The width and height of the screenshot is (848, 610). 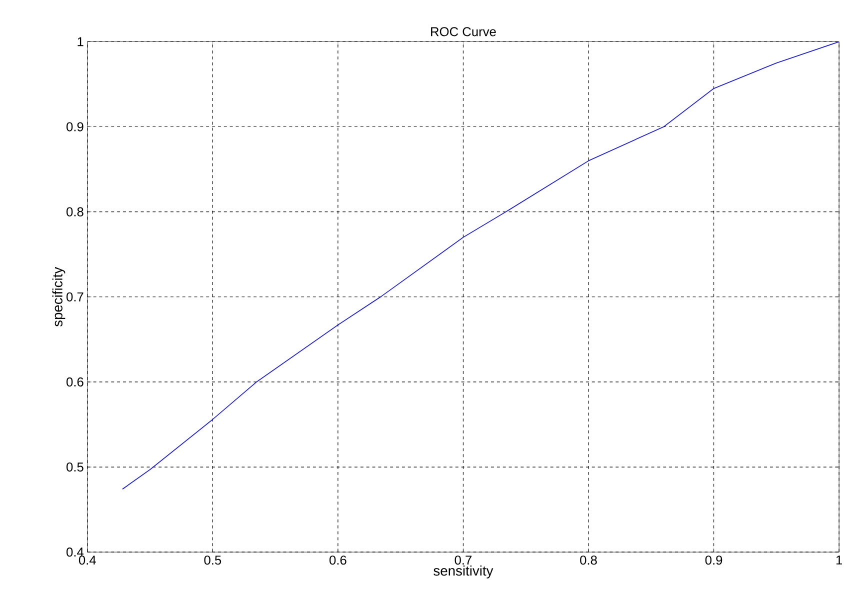 What do you see at coordinates (75, 552) in the screenshot?
I see `y-tick-label: 0.4` at bounding box center [75, 552].